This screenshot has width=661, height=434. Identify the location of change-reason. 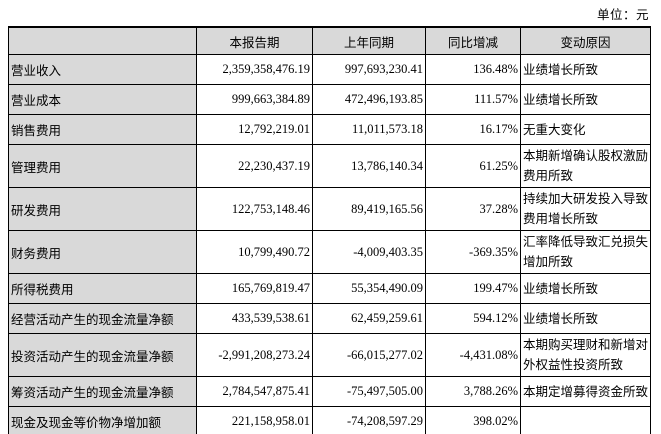
(585, 420).